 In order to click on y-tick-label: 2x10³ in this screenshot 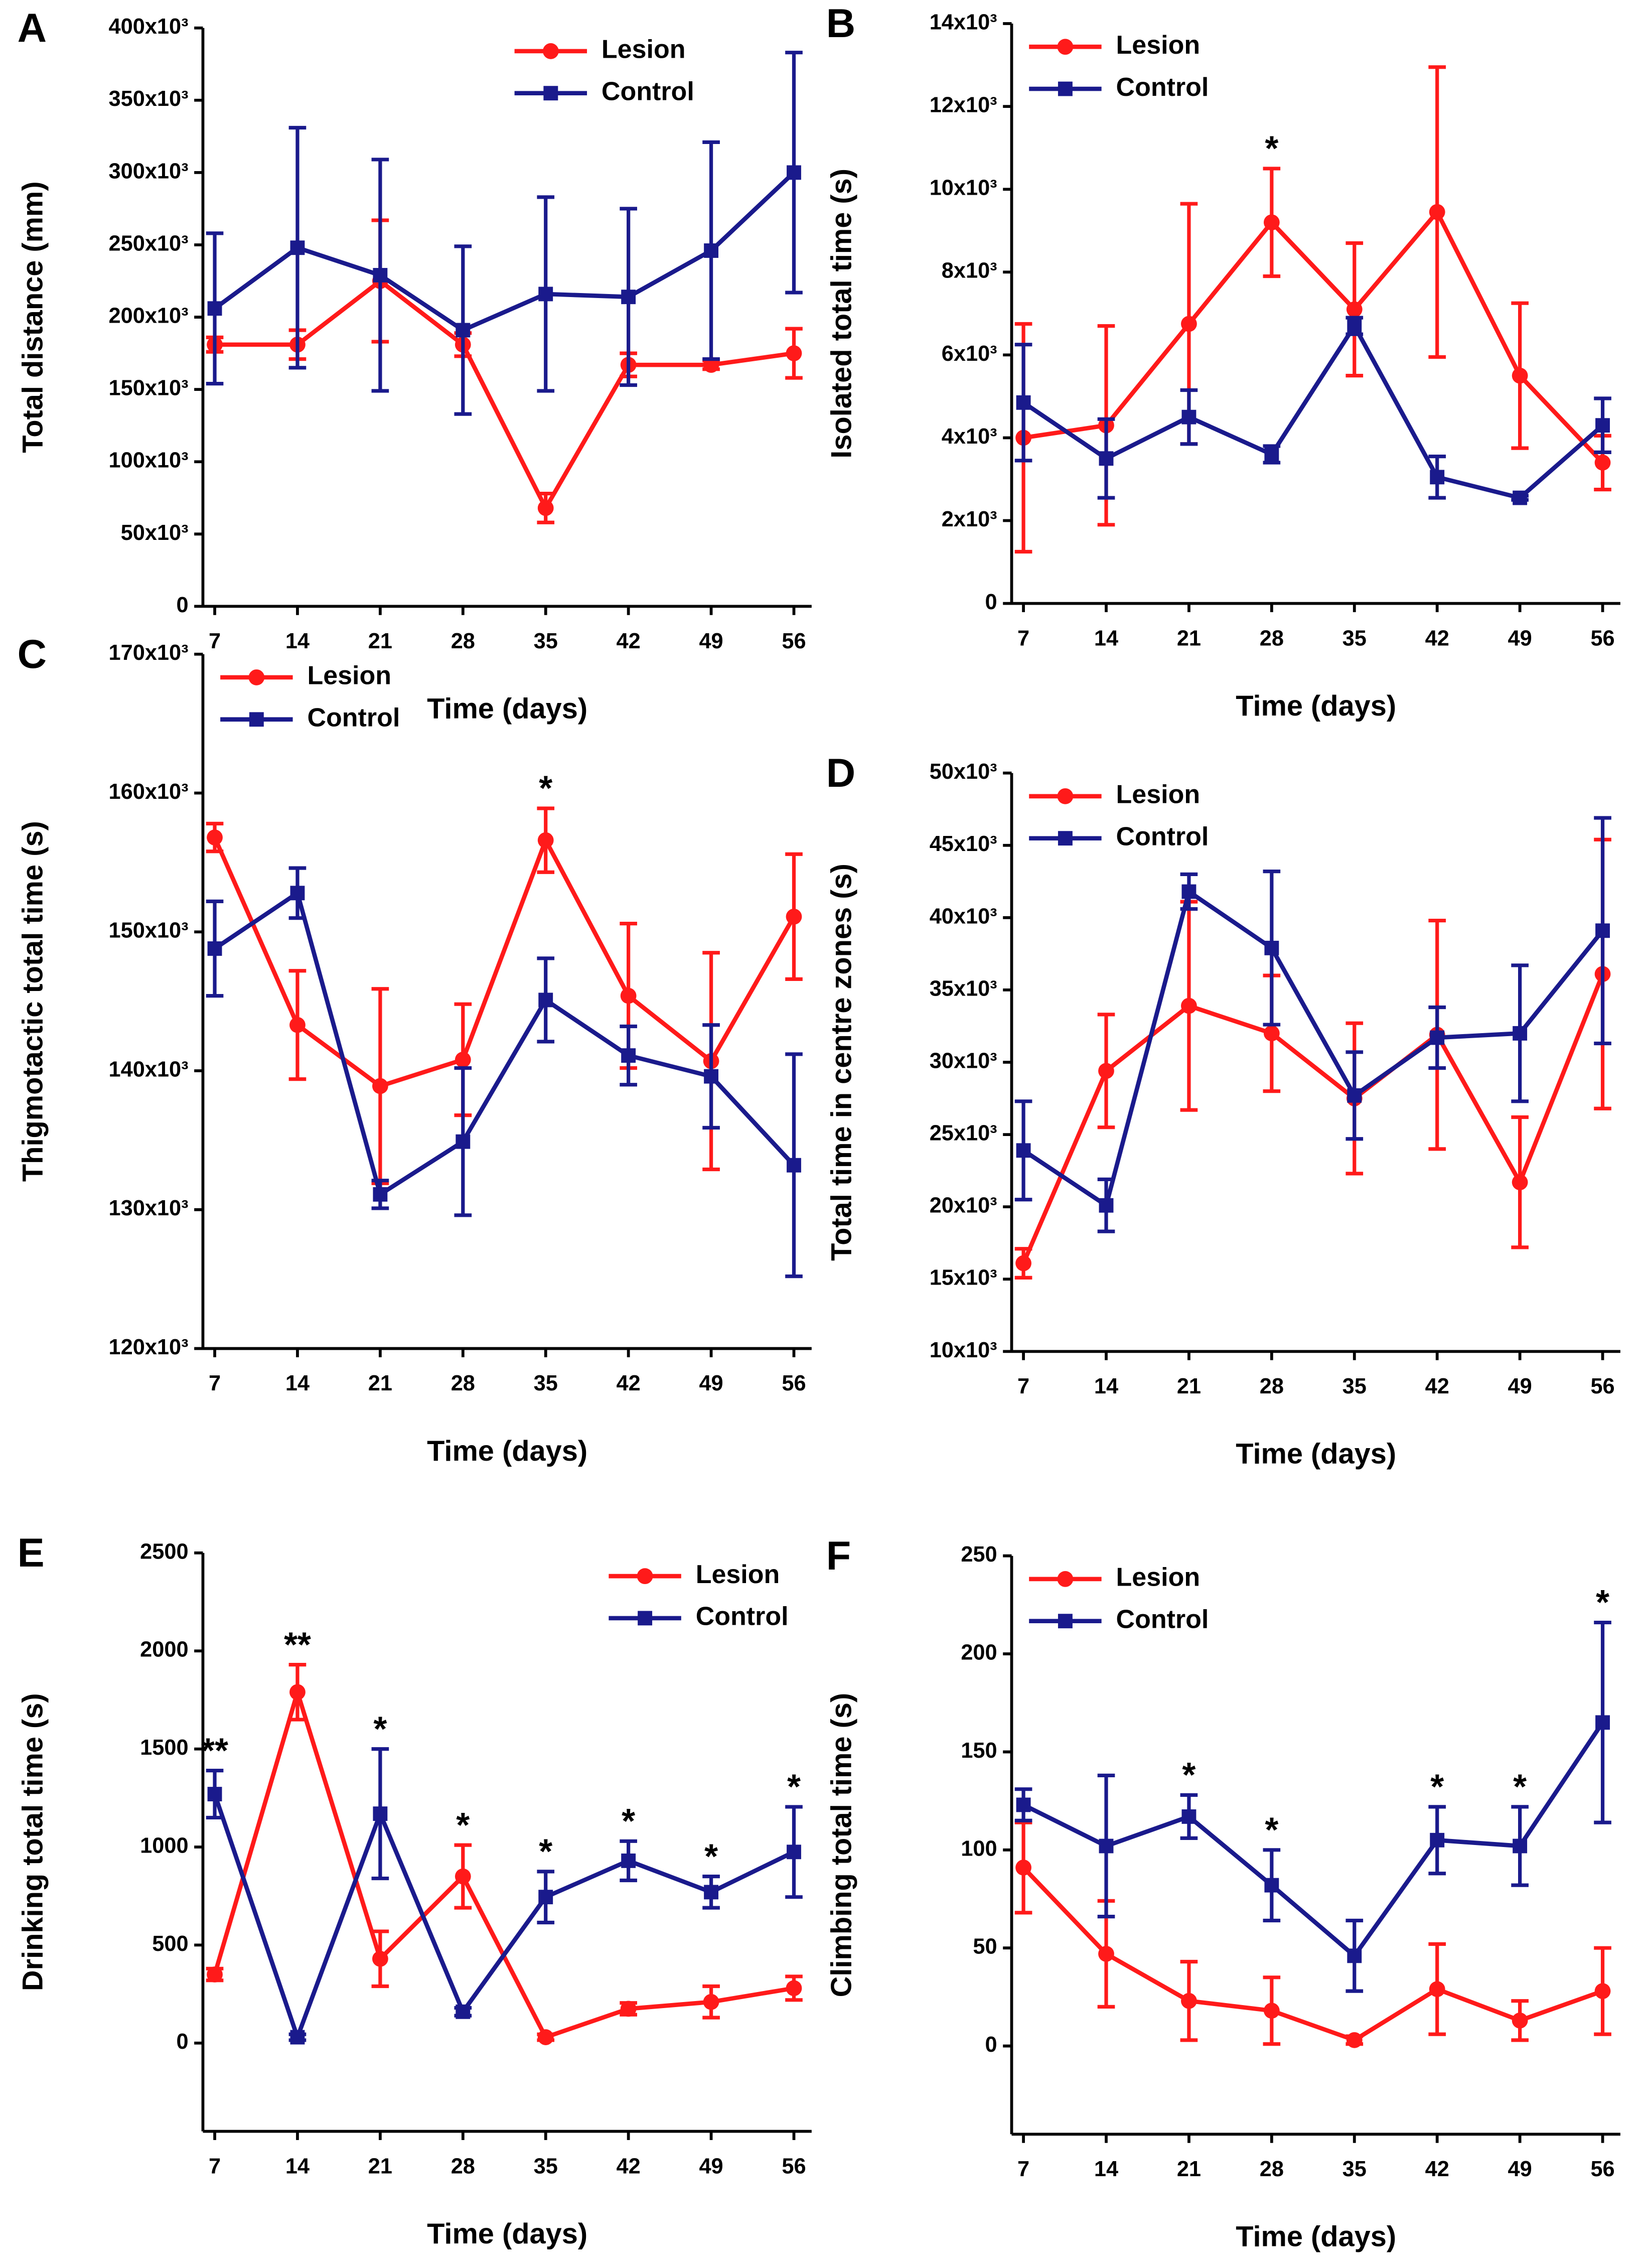, I will do `click(970, 519)`.